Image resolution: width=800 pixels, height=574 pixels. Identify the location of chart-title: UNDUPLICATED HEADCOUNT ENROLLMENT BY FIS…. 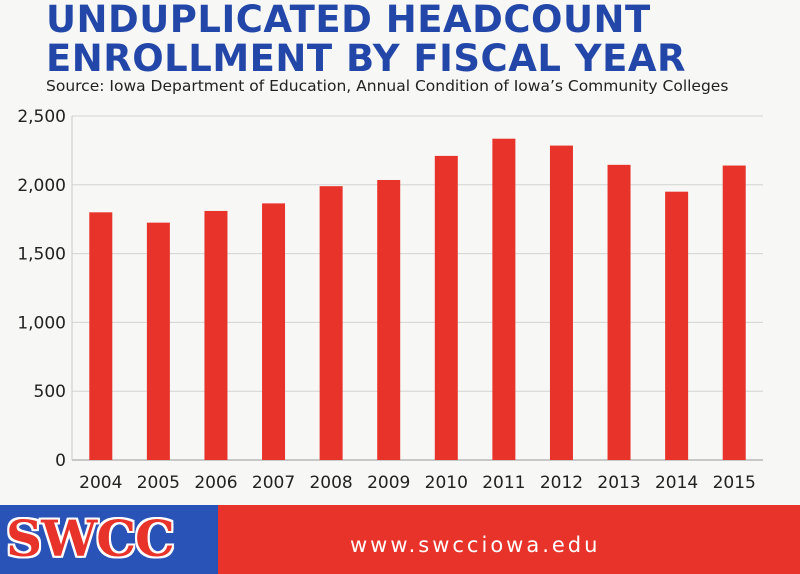
(366, 39).